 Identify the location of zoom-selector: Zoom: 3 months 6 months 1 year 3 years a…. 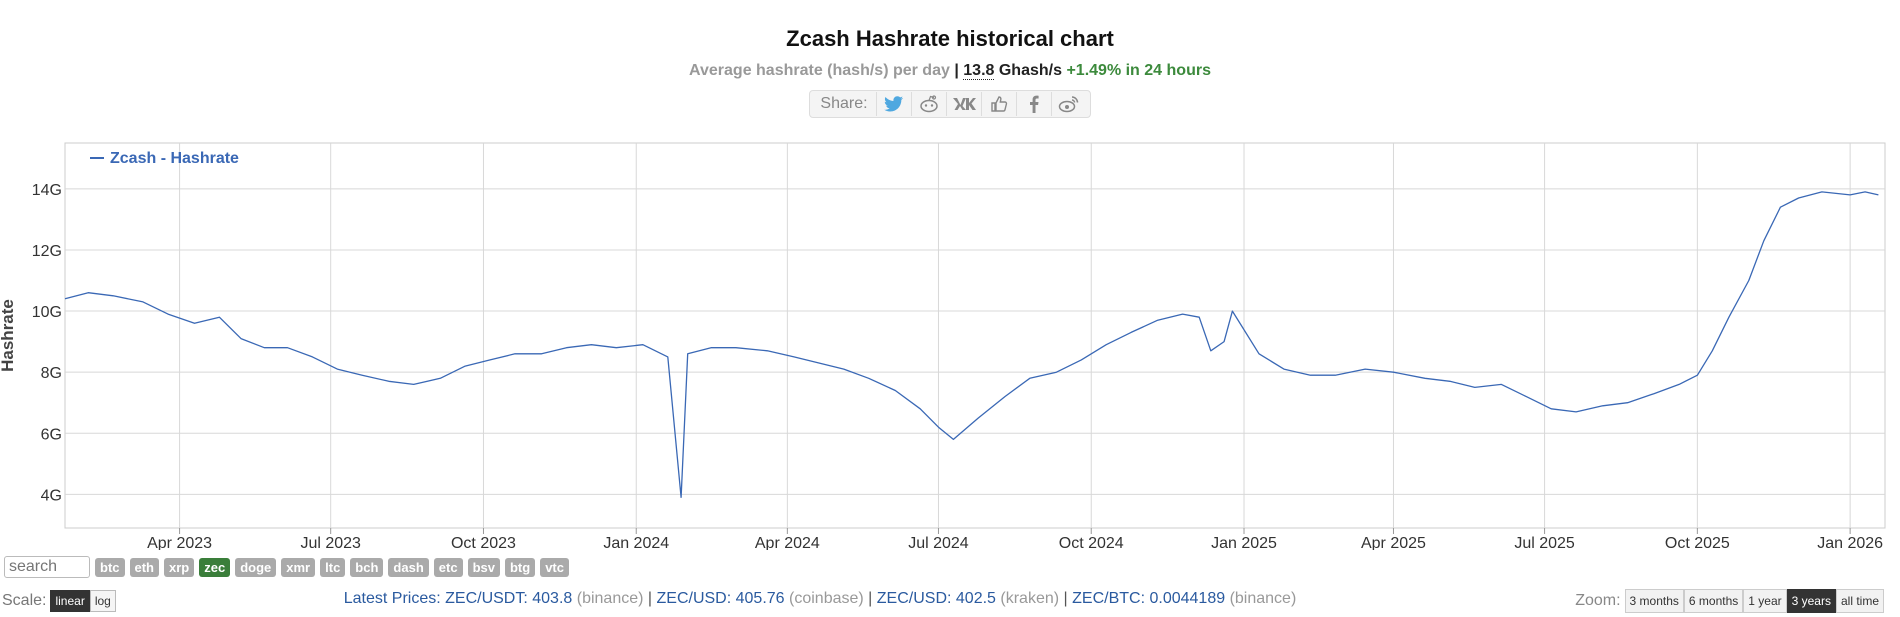
(1729, 601).